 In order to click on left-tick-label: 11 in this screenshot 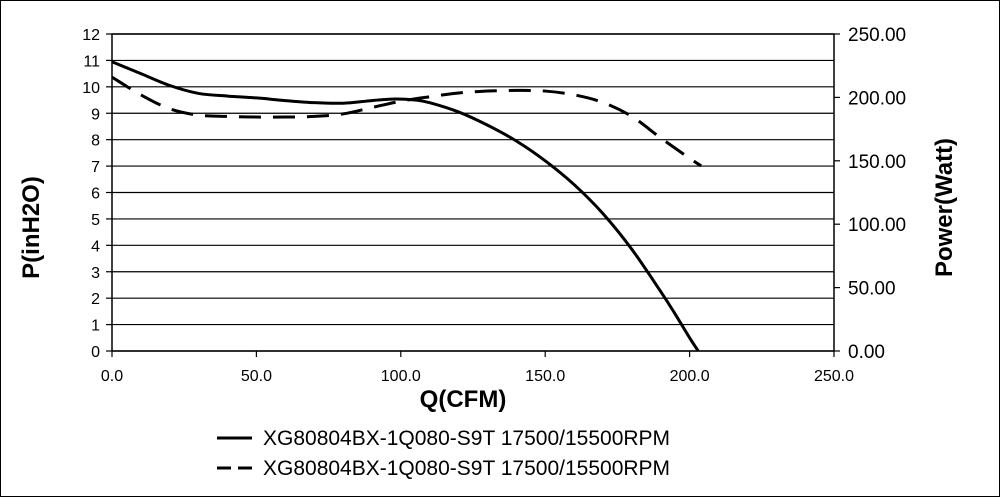, I will do `click(91, 61)`.